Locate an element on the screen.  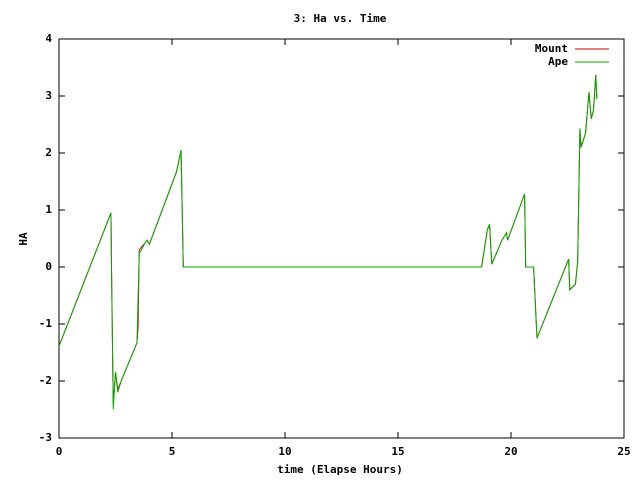
x-tick-label: 25 is located at coordinates (623, 451).